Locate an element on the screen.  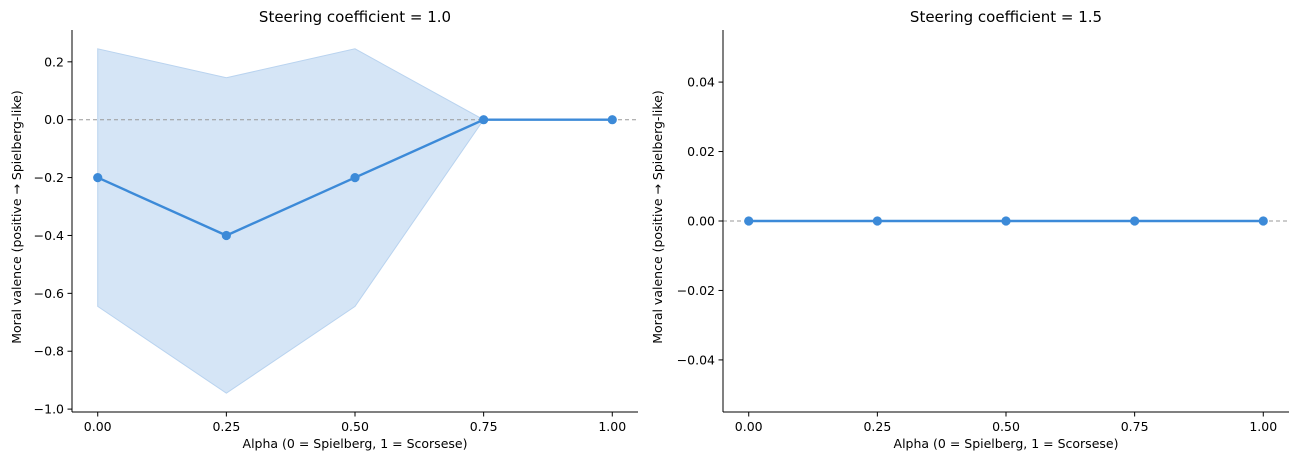
chart-title: Steering coefficient = 1.5 is located at coordinates (1006, 17).